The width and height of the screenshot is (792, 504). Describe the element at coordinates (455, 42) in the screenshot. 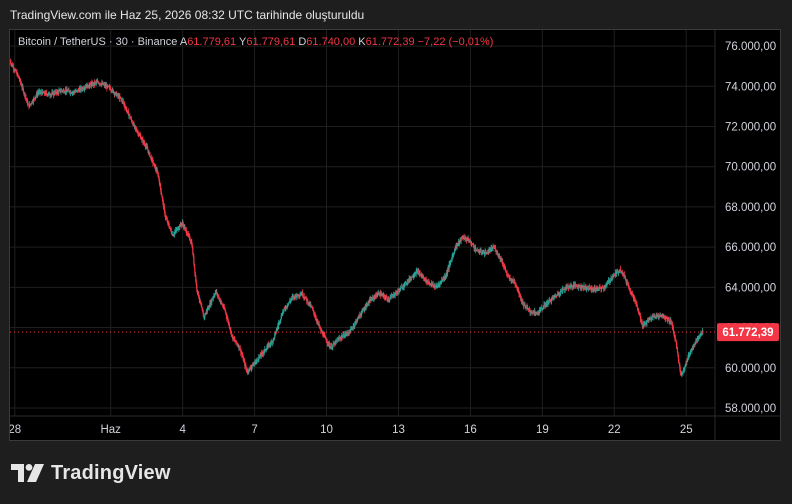

I see `change-value: −7,22 (−0,01%)` at that location.